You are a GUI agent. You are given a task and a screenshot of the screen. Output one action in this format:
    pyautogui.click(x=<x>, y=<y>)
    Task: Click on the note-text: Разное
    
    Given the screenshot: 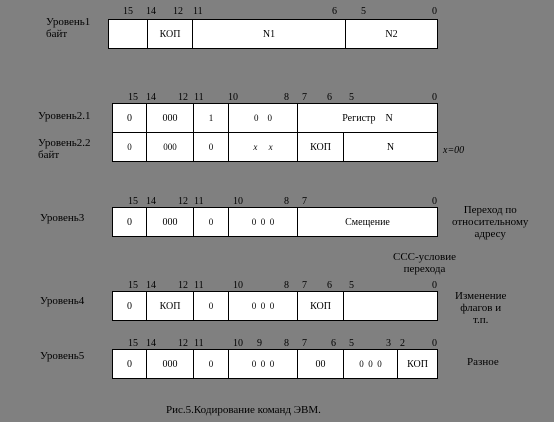 What is the action you would take?
    pyautogui.click(x=483, y=362)
    